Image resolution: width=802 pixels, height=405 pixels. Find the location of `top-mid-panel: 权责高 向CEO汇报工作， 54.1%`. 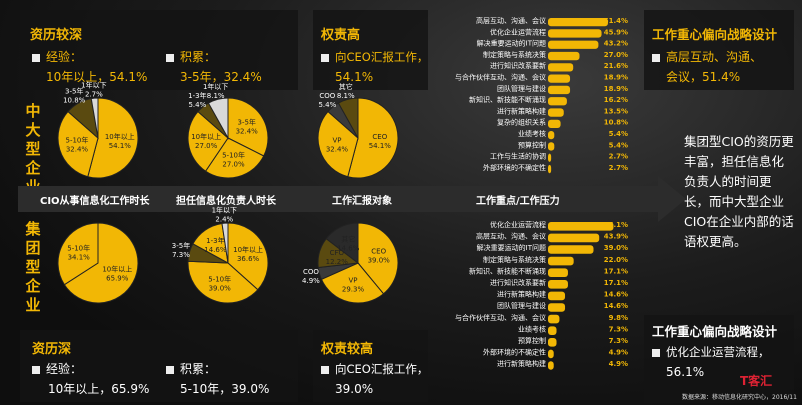

top-mid-panel: 权责高 向CEO汇报工作， 54.1% is located at coordinates (370, 50).